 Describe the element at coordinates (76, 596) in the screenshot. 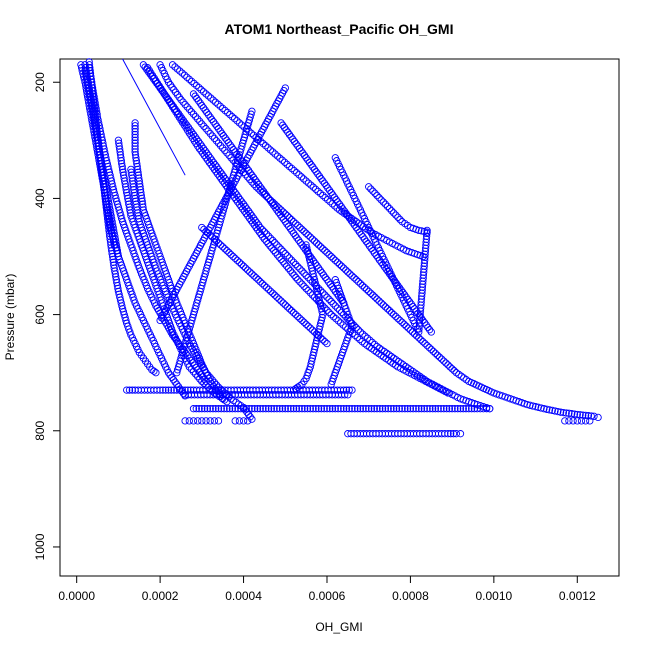

I see `x-tick-label: 0.0000` at that location.